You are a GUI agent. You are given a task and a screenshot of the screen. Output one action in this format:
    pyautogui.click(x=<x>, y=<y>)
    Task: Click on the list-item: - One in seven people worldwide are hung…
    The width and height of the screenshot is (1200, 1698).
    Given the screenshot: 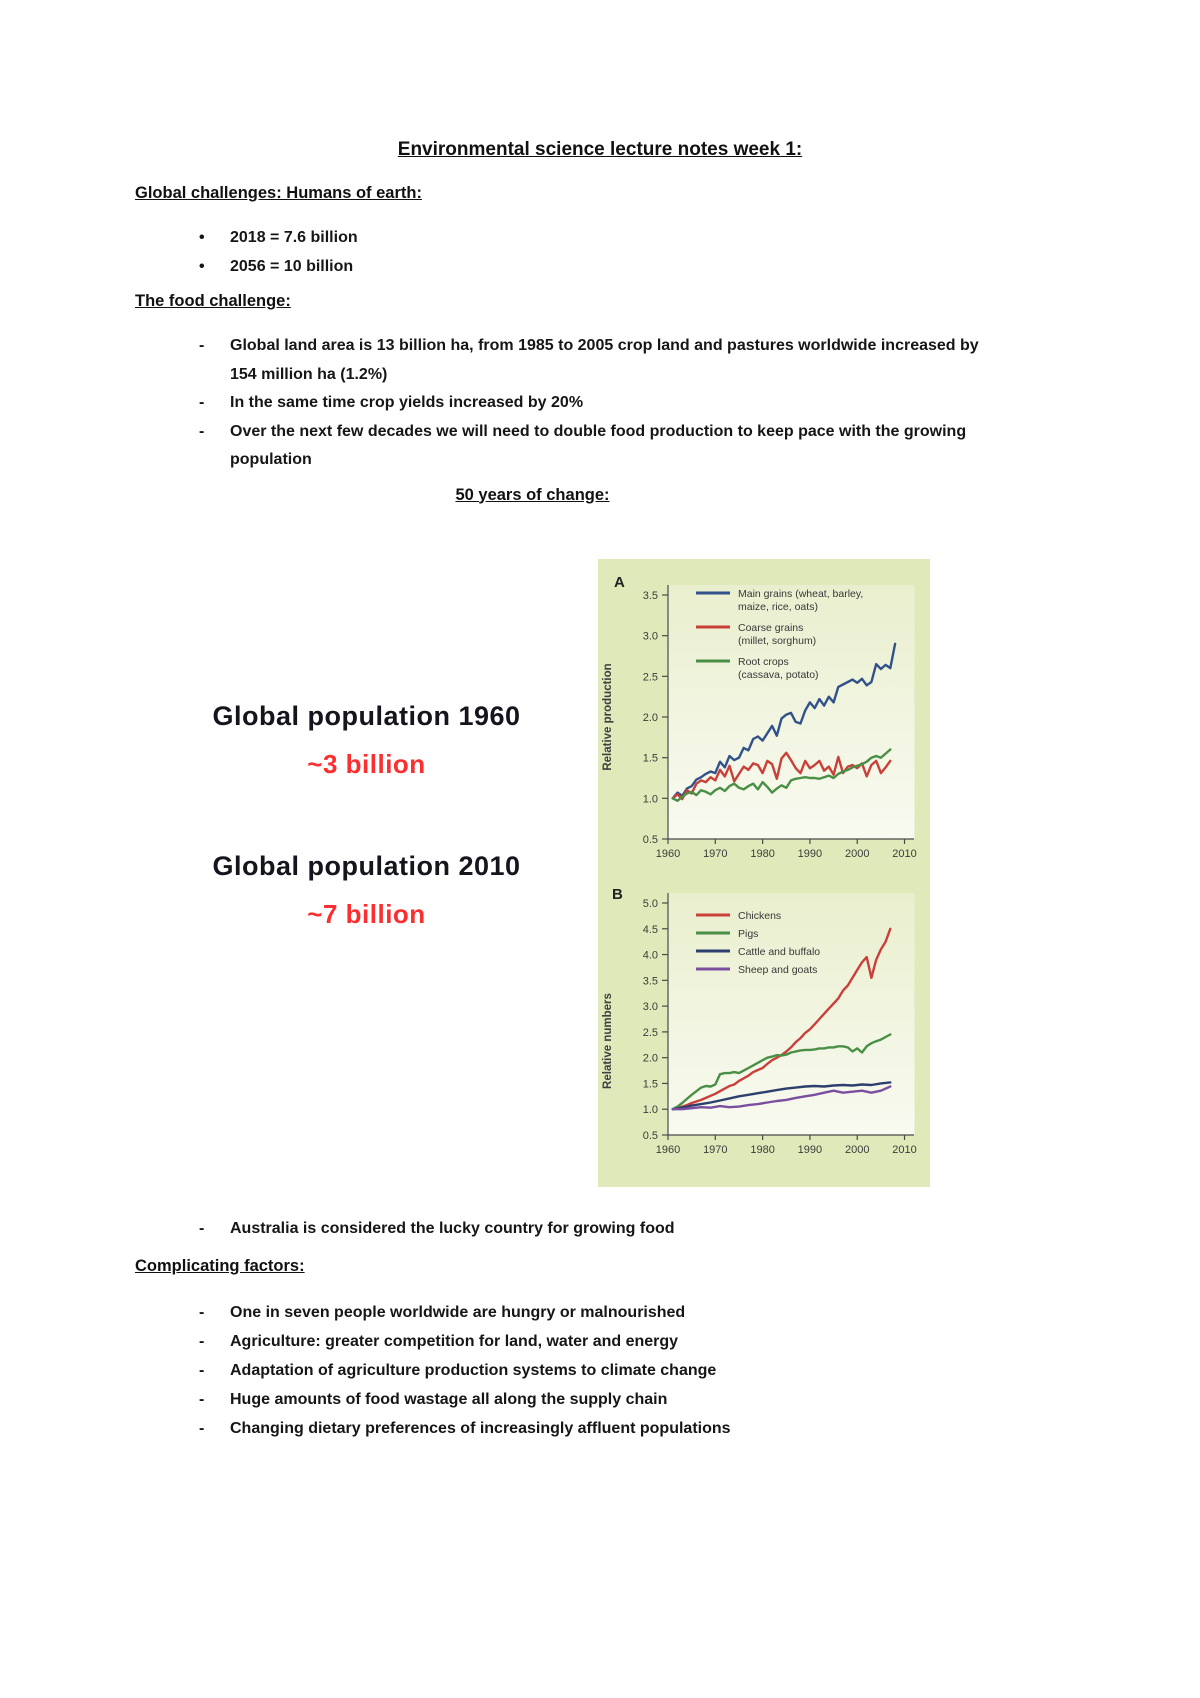 What is the action you would take?
    pyautogui.click(x=600, y=1312)
    